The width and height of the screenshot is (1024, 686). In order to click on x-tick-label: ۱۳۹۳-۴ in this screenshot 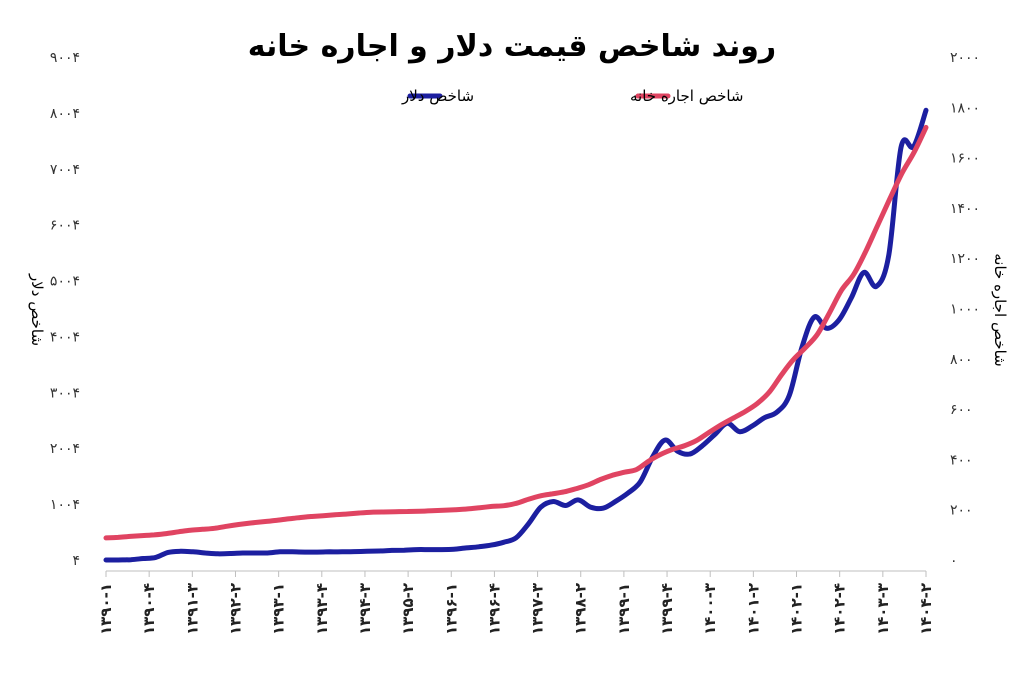, I will do `click(322, 609)`.